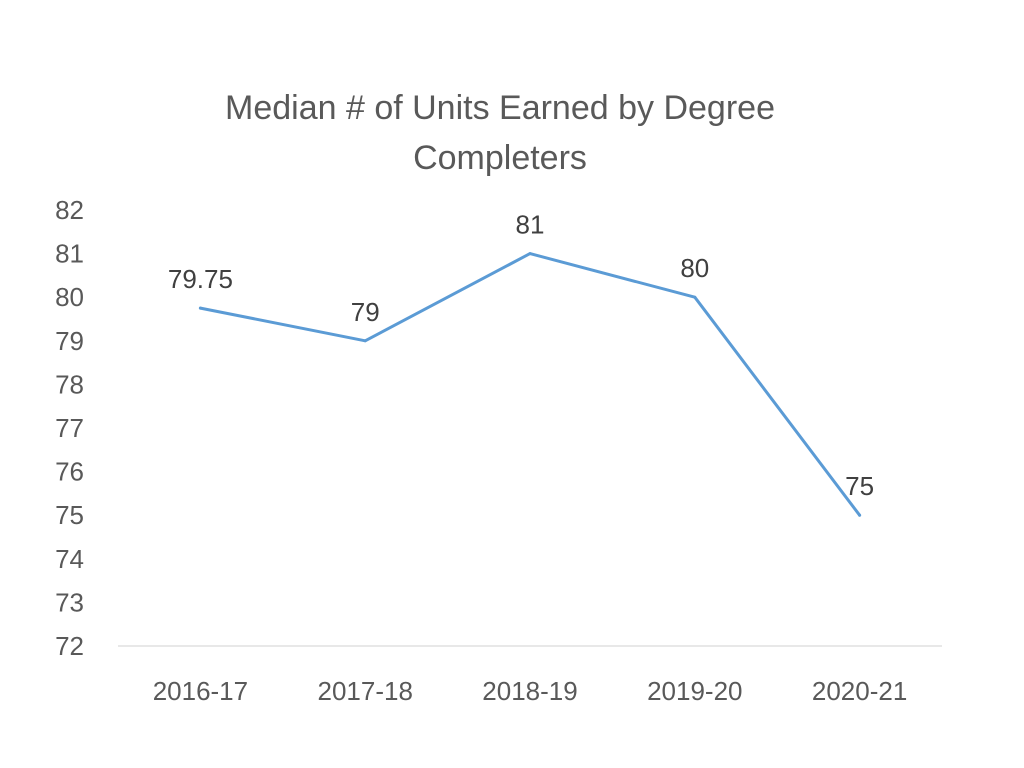  I want to click on x-axis: 2016-17 2017-18 2018-19 2019-20 2020-21, so click(530, 691).